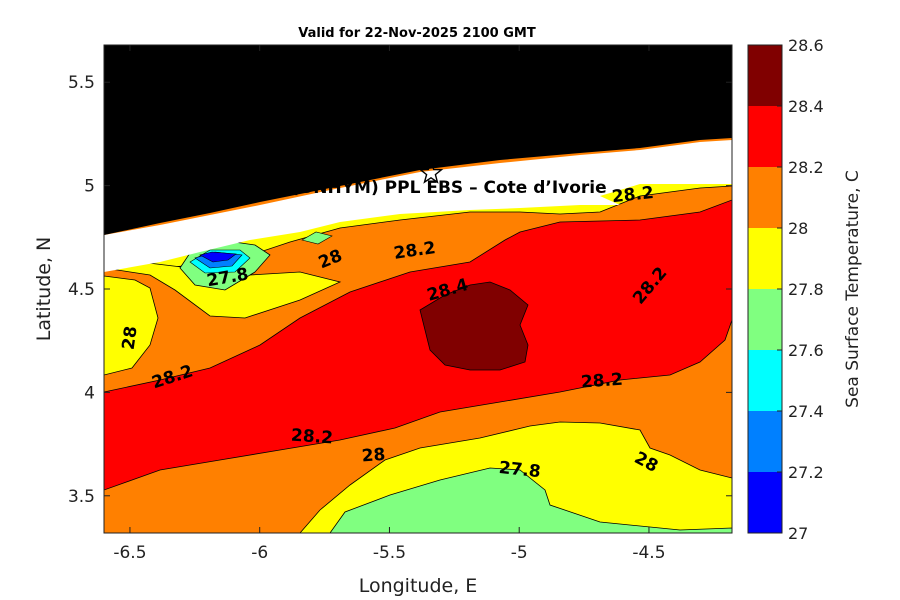 The width and height of the screenshot is (900, 600). What do you see at coordinates (806, 106) in the screenshot?
I see `colorbar-tick-label: 28.4` at bounding box center [806, 106].